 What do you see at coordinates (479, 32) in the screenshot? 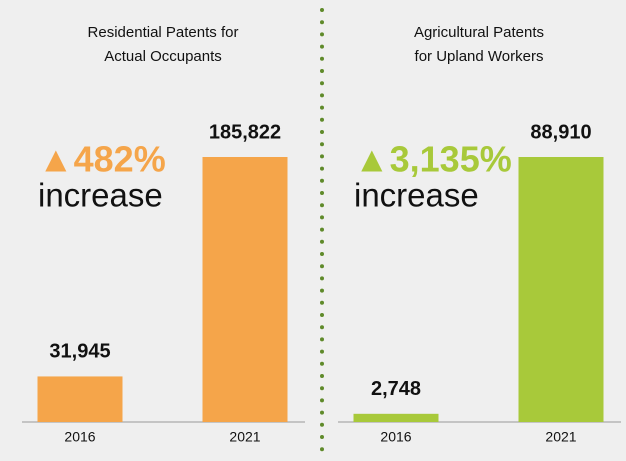
I see `chart-title: Agricultural Patents` at bounding box center [479, 32].